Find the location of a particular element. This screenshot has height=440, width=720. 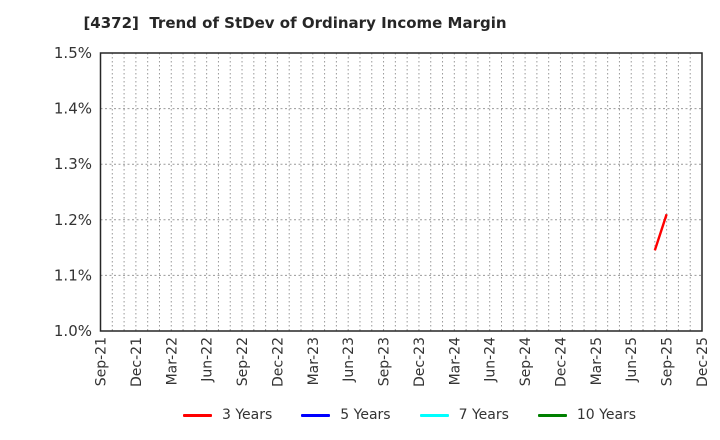

legend-label-7-years: 7 Years is located at coordinates (483, 415).